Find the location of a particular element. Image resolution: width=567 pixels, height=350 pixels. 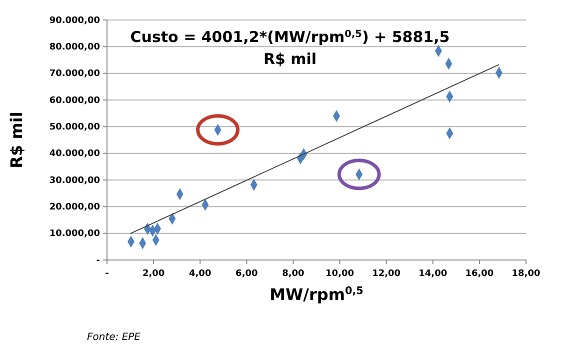

x-tick-label: 6,00 is located at coordinates (247, 274).